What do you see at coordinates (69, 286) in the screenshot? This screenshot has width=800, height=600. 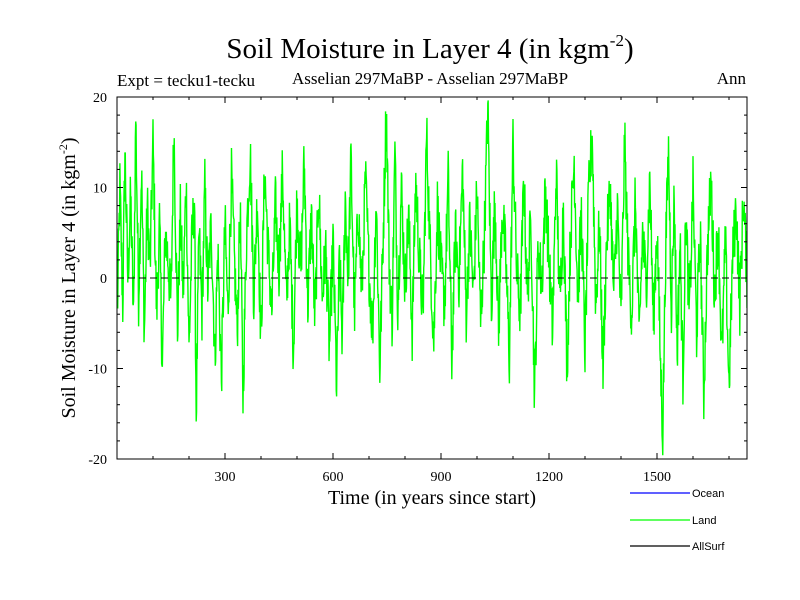 I see `y-axis-title-main: Soil Moisture in Layer 4 (in kgm` at bounding box center [69, 286].